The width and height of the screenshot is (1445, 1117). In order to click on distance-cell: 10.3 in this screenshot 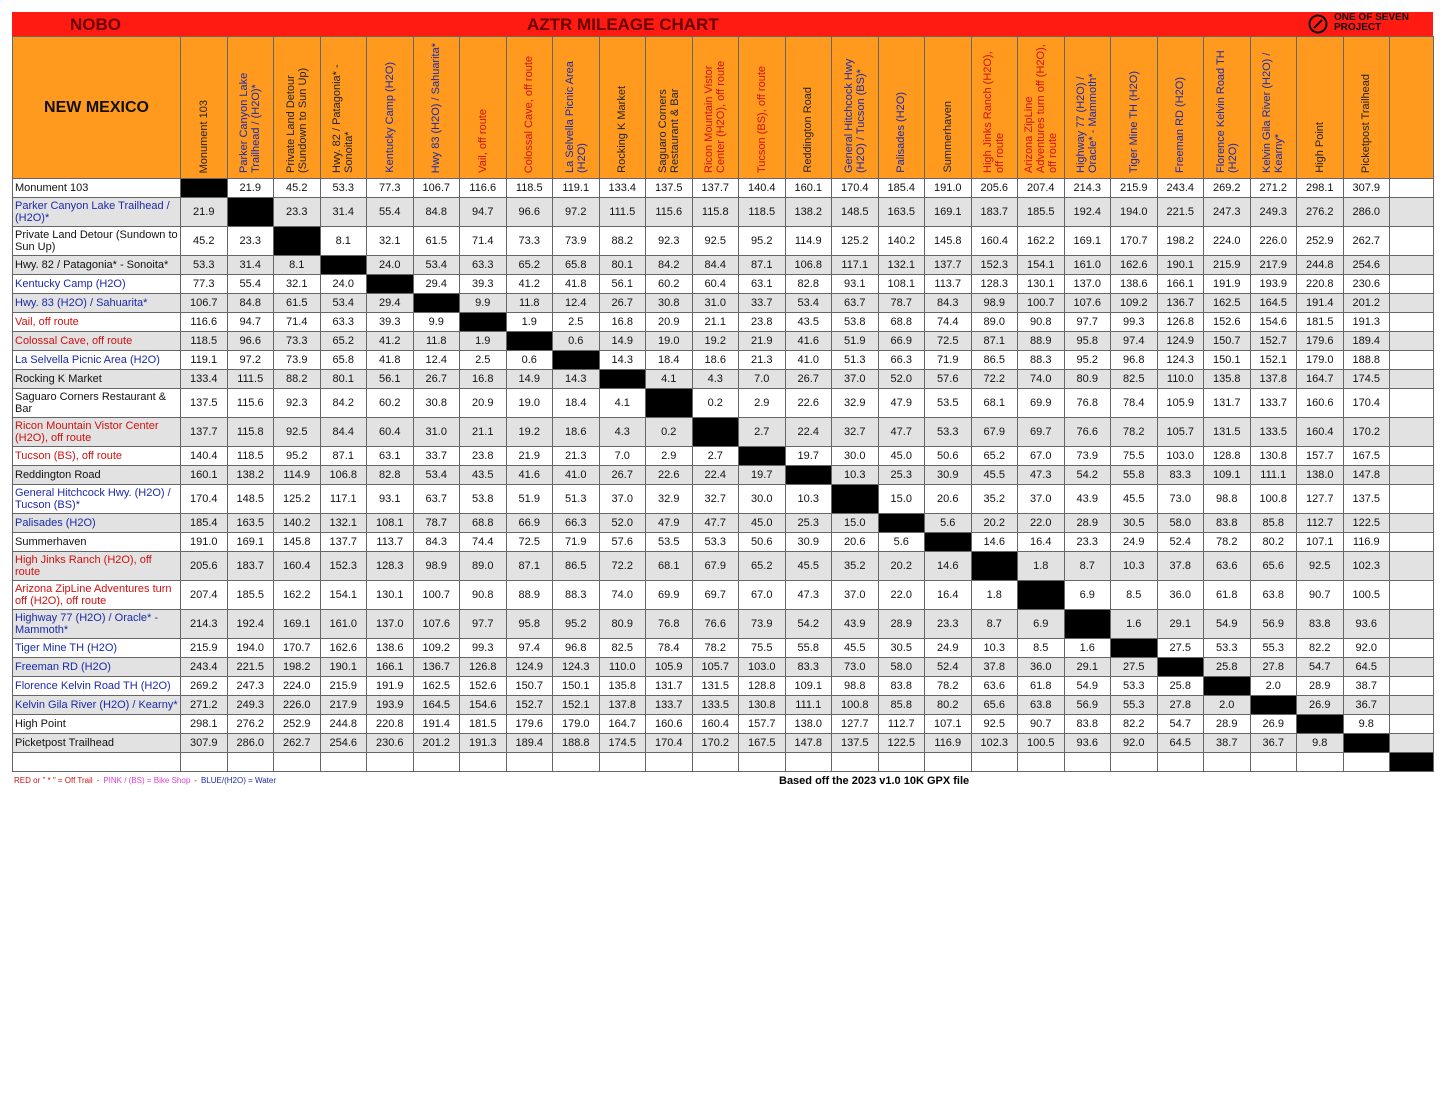, I will do `click(808, 499)`.